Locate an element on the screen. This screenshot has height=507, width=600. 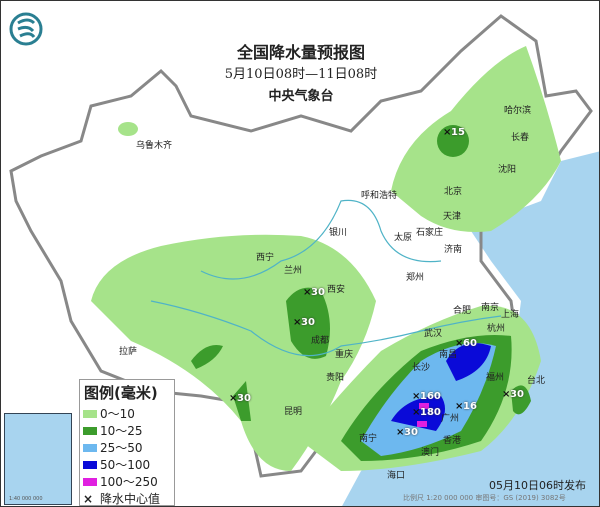
legend-item: 10～25 is located at coordinates (127, 430).